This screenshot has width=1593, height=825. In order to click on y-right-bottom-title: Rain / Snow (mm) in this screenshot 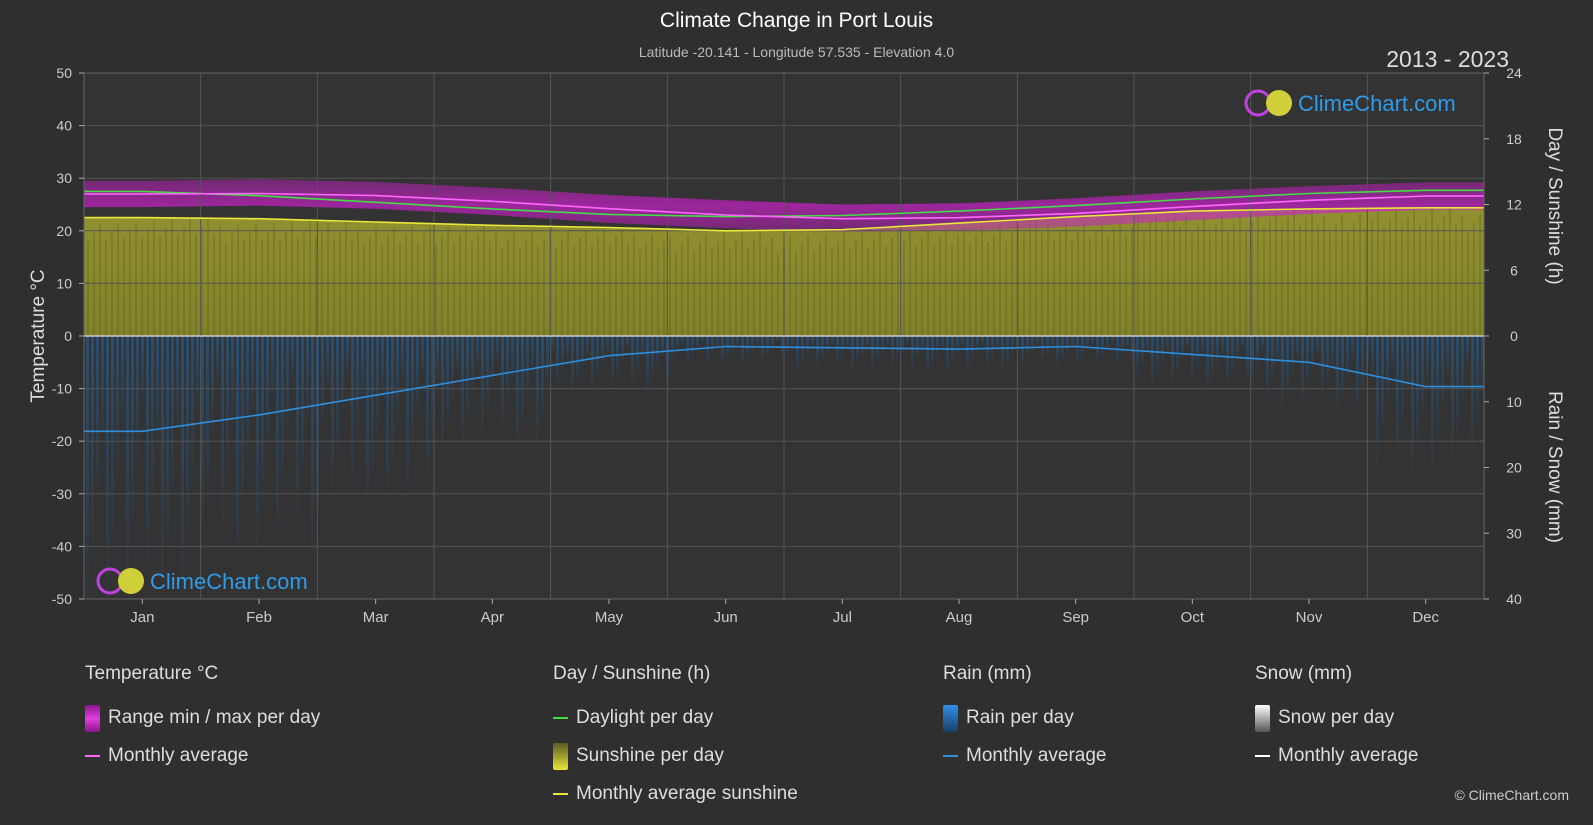, I will do `click(1554, 467)`.